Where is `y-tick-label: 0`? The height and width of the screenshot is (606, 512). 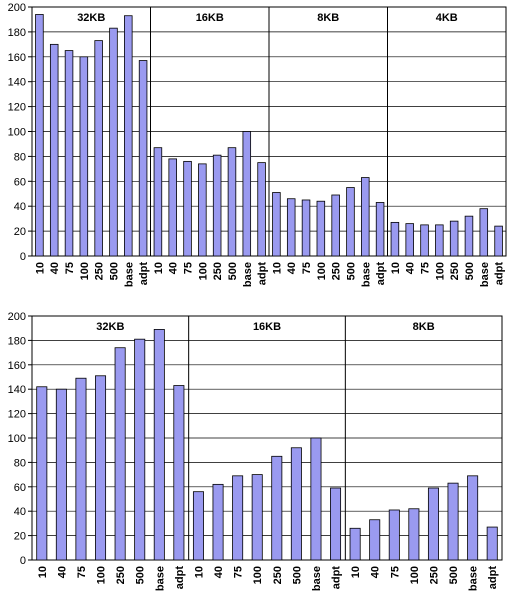
y-tick-label: 0 is located at coordinates (23, 561).